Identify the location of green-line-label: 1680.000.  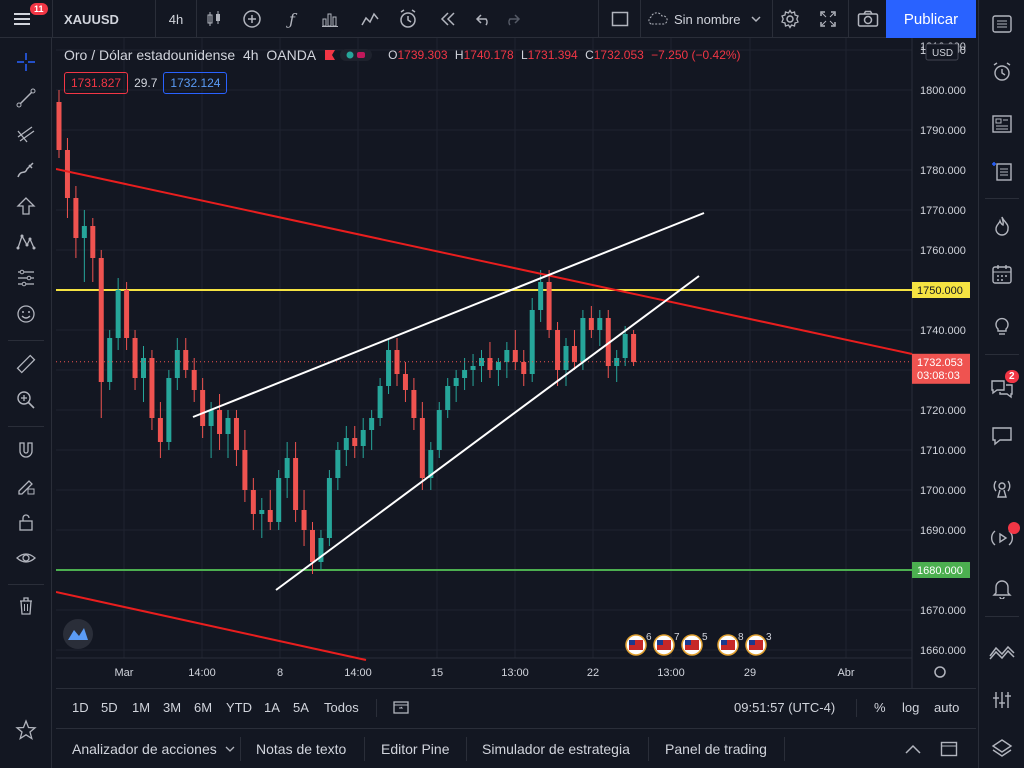
(940, 571).